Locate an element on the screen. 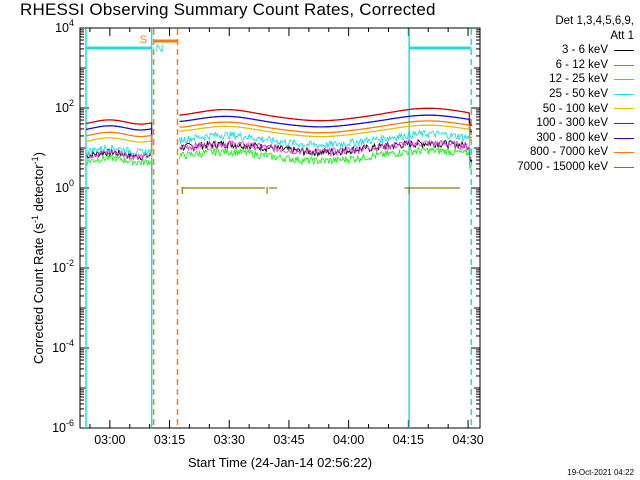 This screenshot has width=640, height=480. x-tick-label: 04:30 is located at coordinates (467, 440).